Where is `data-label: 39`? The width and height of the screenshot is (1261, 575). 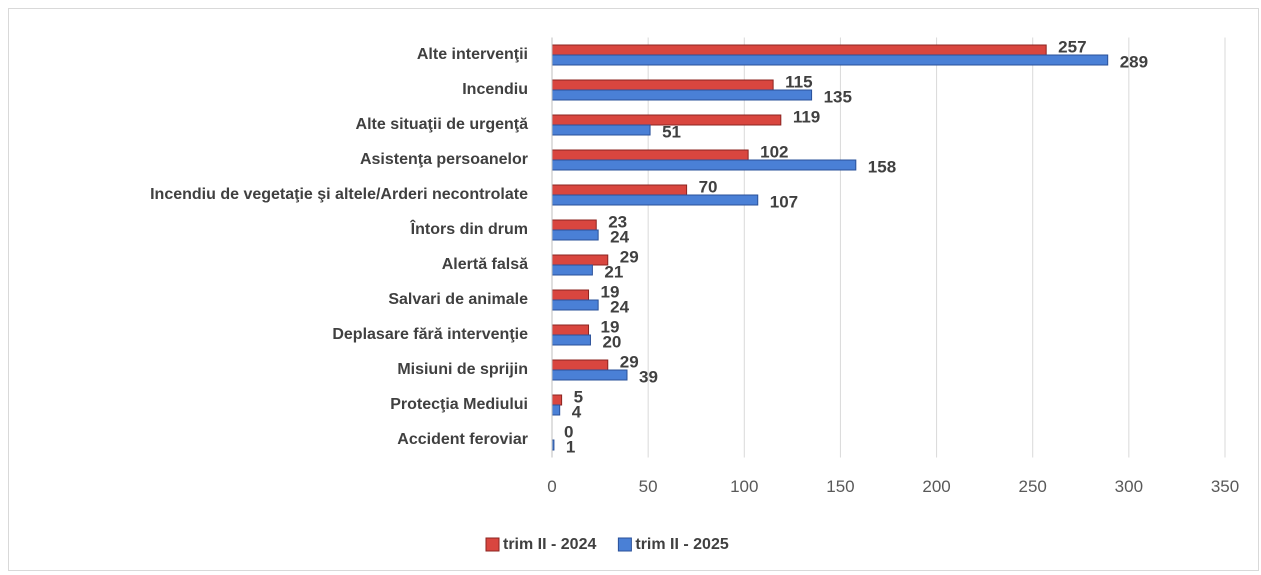 data-label: 39 is located at coordinates (648, 376).